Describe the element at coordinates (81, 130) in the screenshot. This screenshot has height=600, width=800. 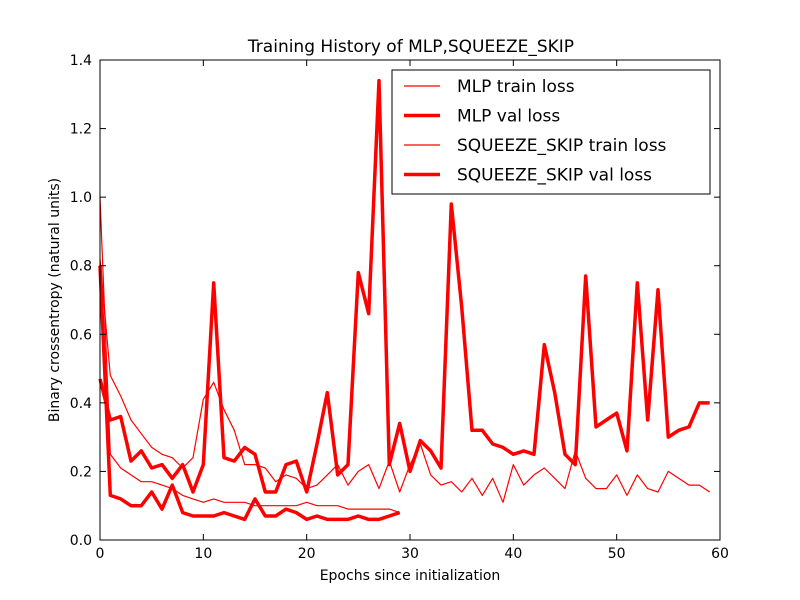
I see `y-tick-label: 1.2` at that location.